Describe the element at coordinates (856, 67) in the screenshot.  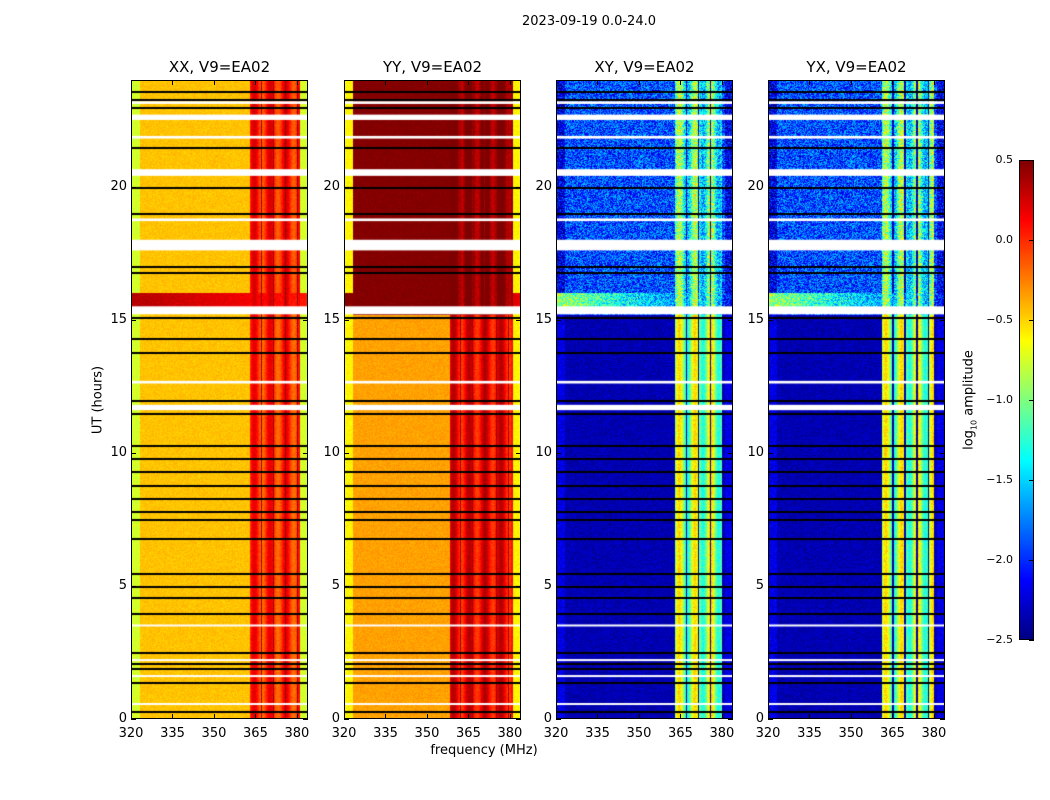
I see `panel-title: YX, V9=EA02` at that location.